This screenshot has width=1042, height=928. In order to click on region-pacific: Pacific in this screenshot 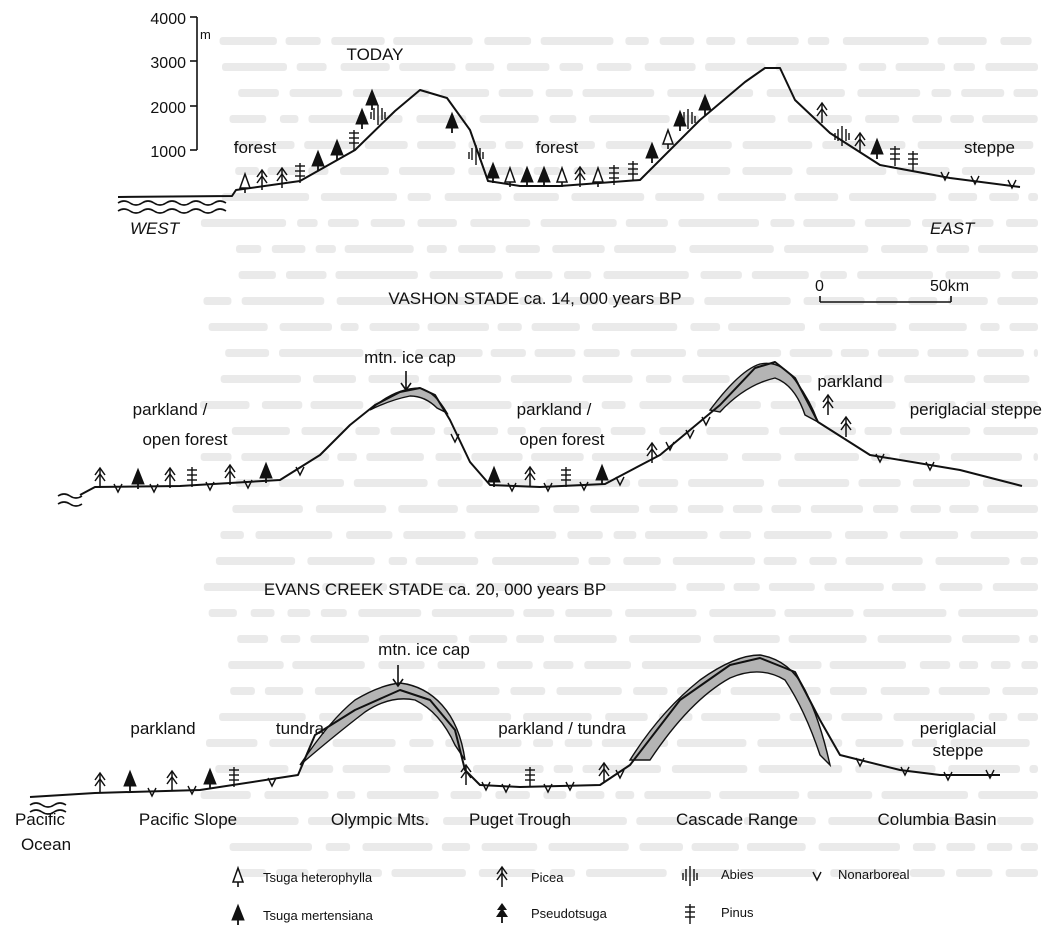, I will do `click(40, 819)`.